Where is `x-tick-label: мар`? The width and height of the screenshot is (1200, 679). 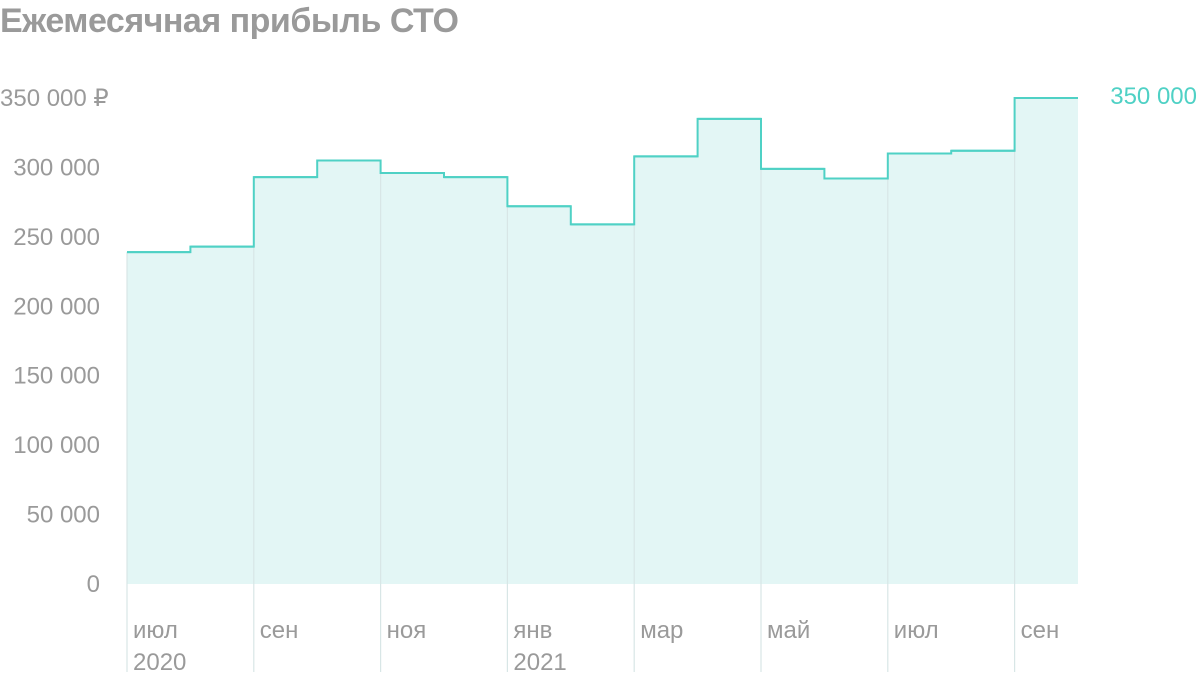
x-tick-label: мар is located at coordinates (661, 630).